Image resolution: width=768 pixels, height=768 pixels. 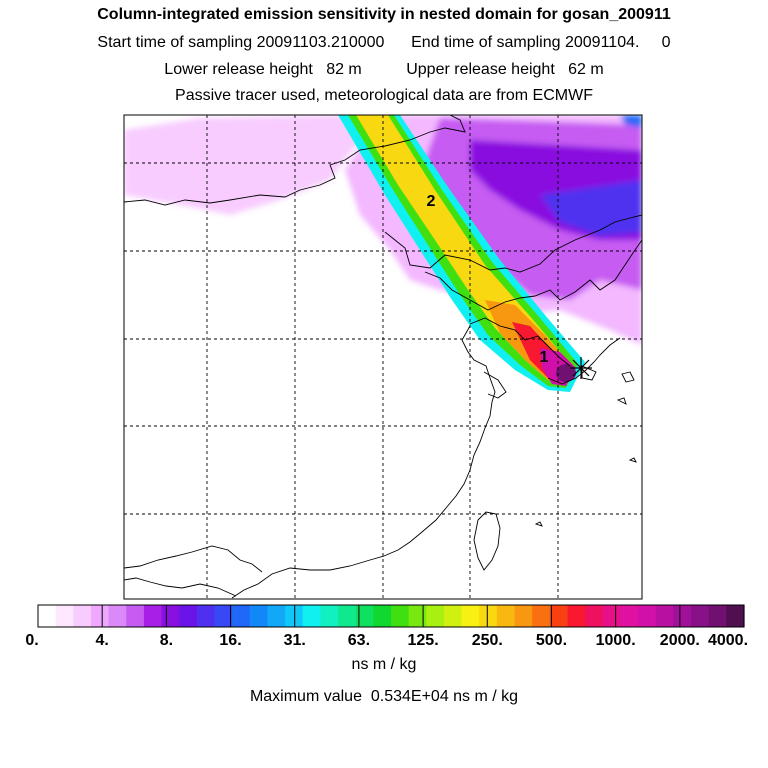 I want to click on colorbar-dividers, so click(x=391, y=616).